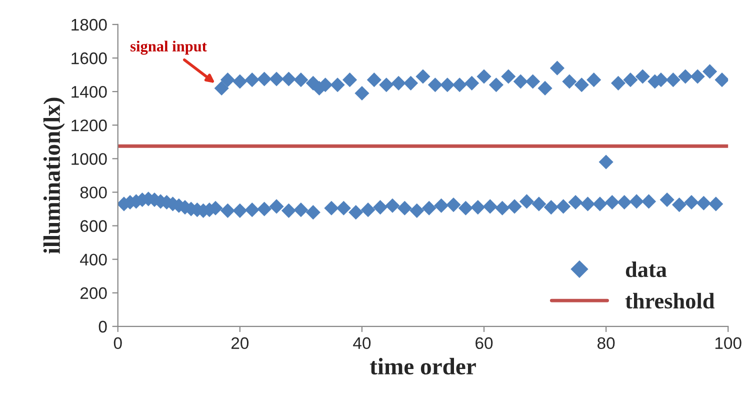 The image size is (746, 408). Describe the element at coordinates (89, 159) in the screenshot. I see `y-tick-label: 1000` at that location.